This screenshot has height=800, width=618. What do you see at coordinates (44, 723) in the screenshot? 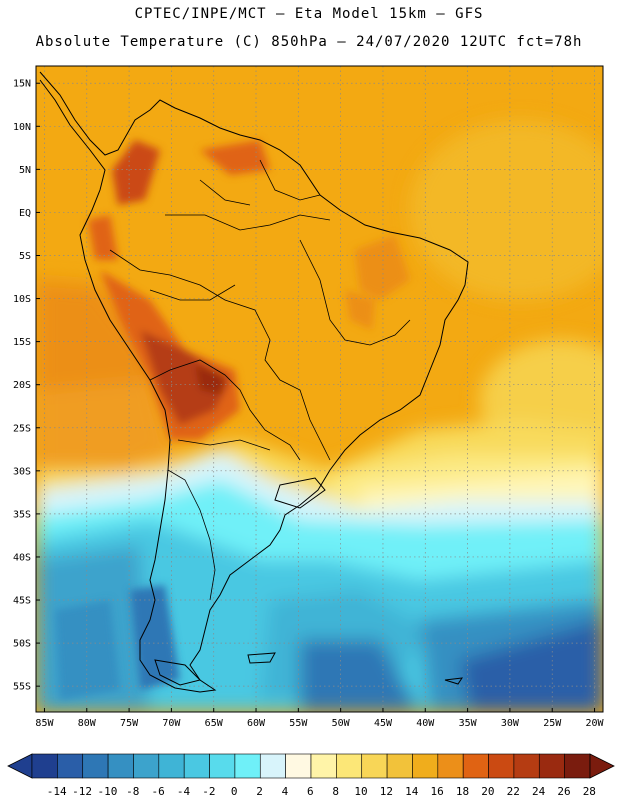
I see `lon-tick-label: 85W` at bounding box center [44, 723].